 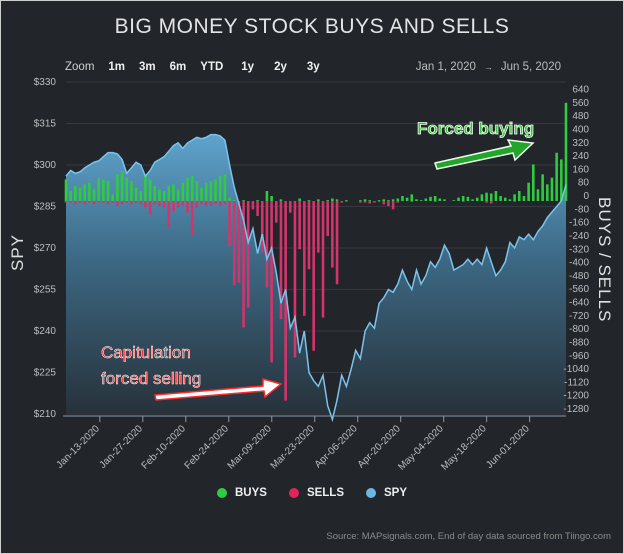 What do you see at coordinates (579, 276) in the screenshot?
I see `y2-tick-label: -480` at bounding box center [579, 276].